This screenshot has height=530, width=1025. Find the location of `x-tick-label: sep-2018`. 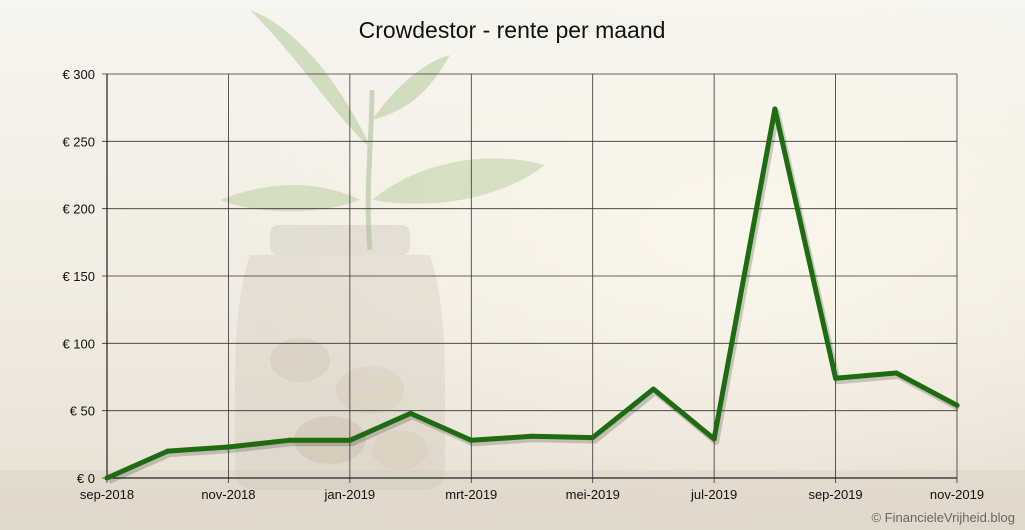

x-tick-label: sep-2018 is located at coordinates (107, 494).